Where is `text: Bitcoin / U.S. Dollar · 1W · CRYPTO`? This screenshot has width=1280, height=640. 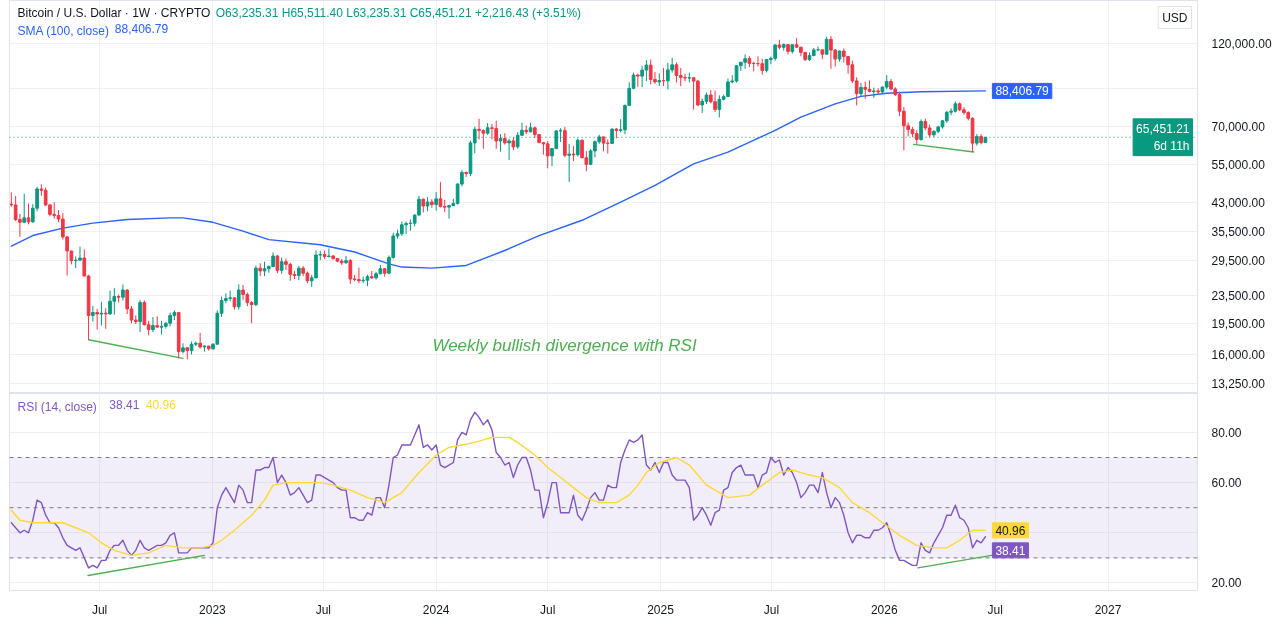
text: Bitcoin / U.S. Dollar · 1W · CRYPTO is located at coordinates (114, 12).